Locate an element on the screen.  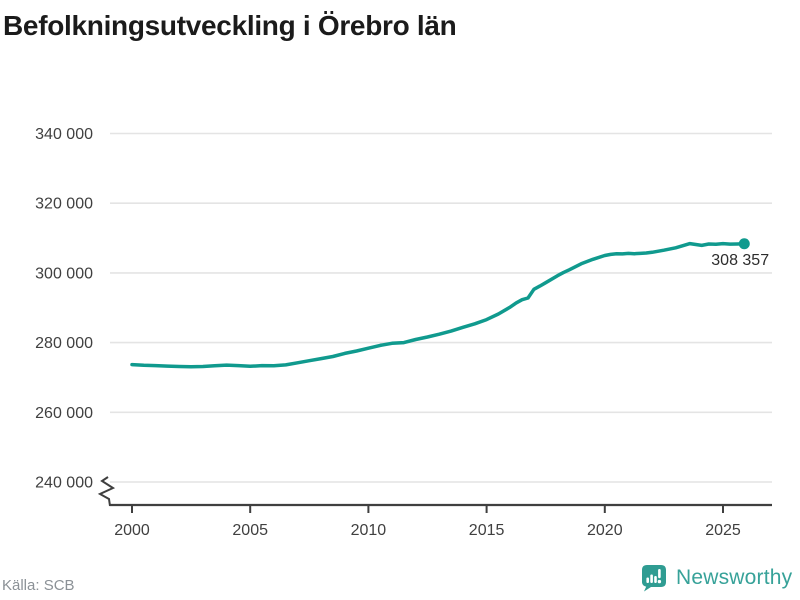
x-tick-label: 2025 is located at coordinates (723, 530).